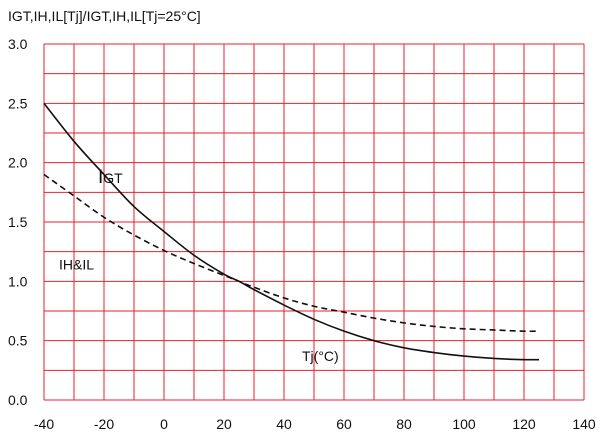 The height and width of the screenshot is (441, 600). Describe the element at coordinates (524, 424) in the screenshot. I see `x-tick-label: 120` at that location.